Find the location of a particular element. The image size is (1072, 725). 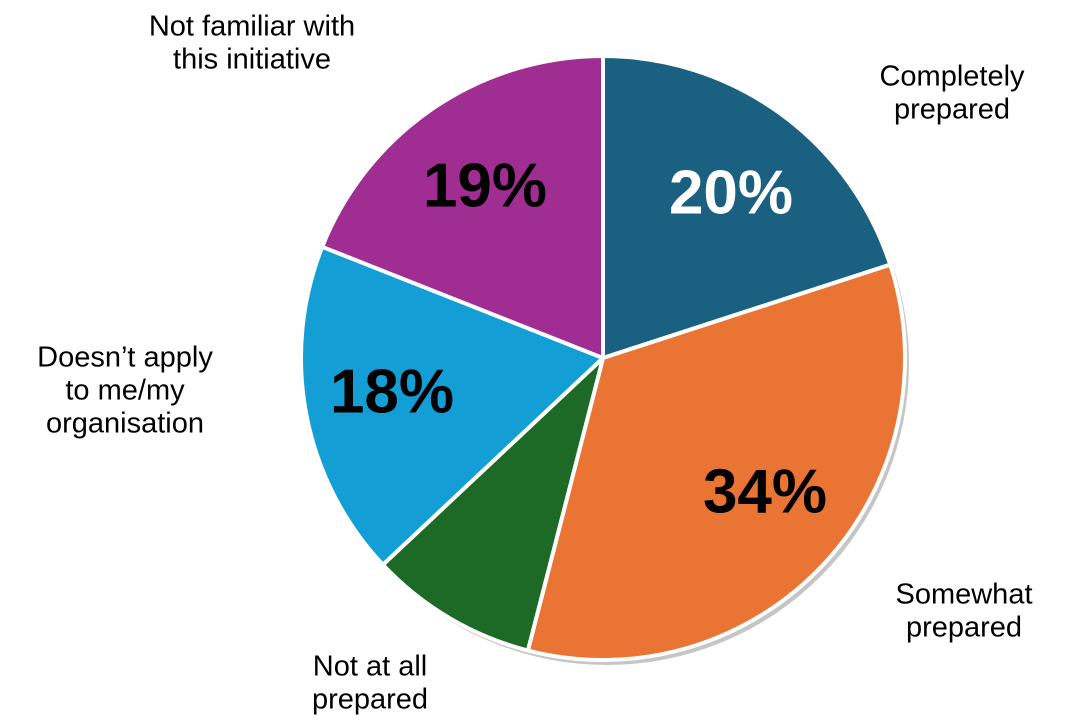

slice-value-label-4: 18% is located at coordinates (392, 391).